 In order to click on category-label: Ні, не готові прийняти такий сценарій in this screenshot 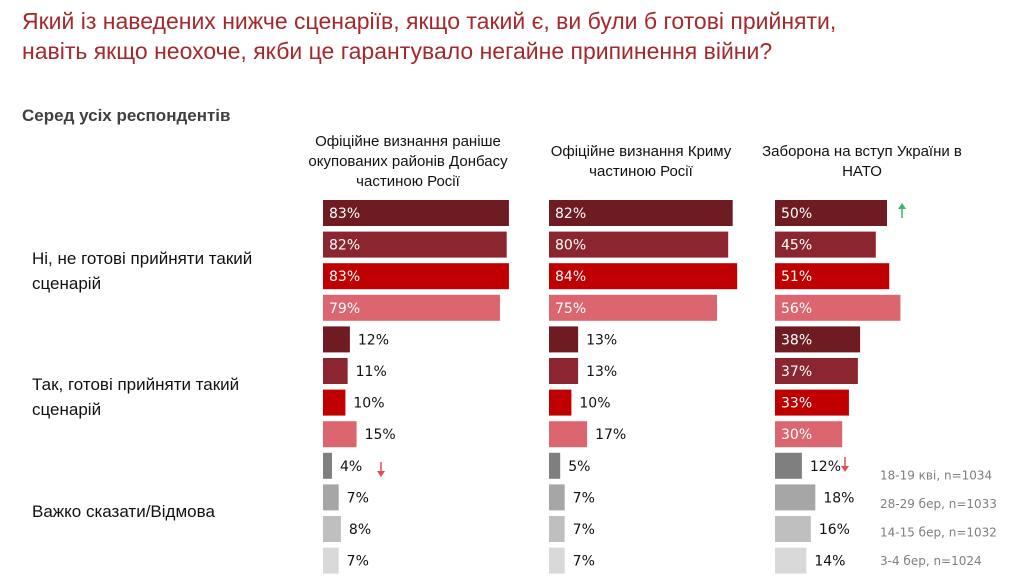, I will do `click(142, 271)`.